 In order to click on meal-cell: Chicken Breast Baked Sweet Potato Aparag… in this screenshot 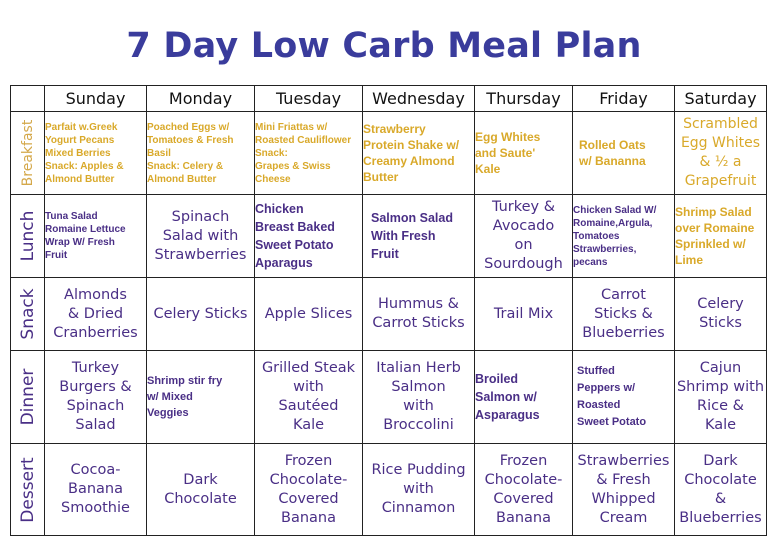, I will do `click(308, 236)`.